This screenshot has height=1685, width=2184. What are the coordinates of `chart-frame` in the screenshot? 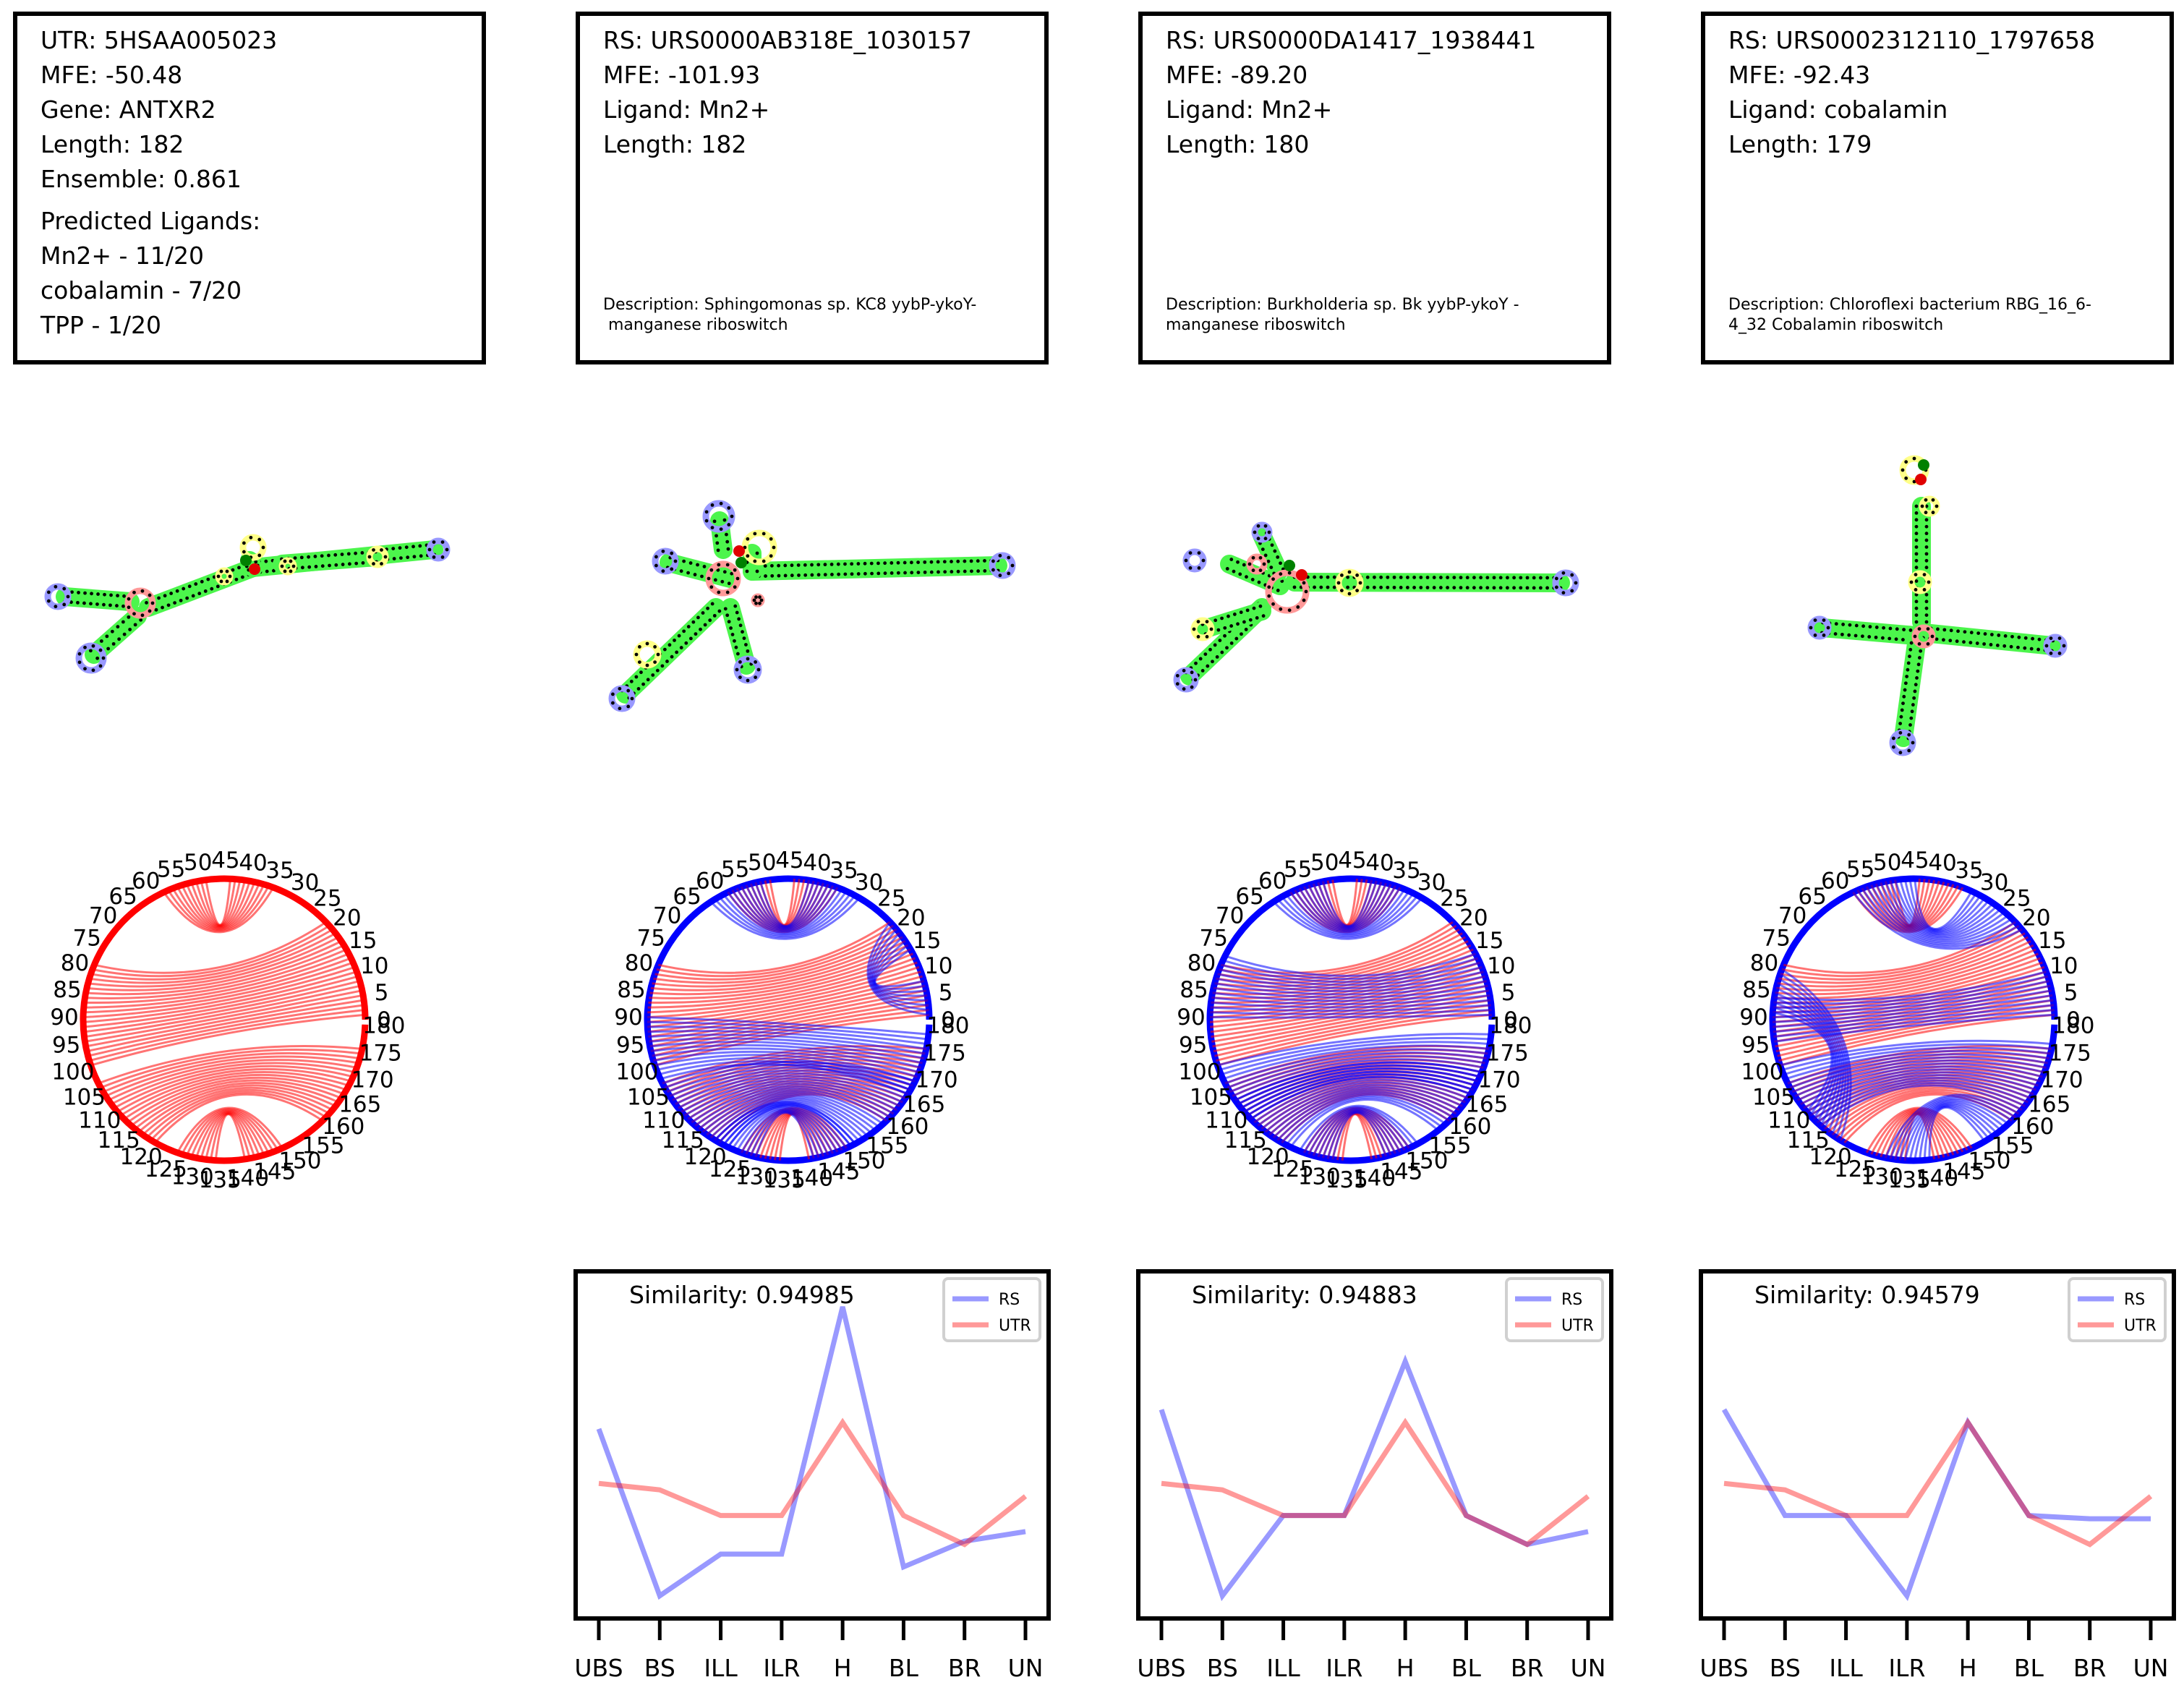 It's located at (1374, 1445).